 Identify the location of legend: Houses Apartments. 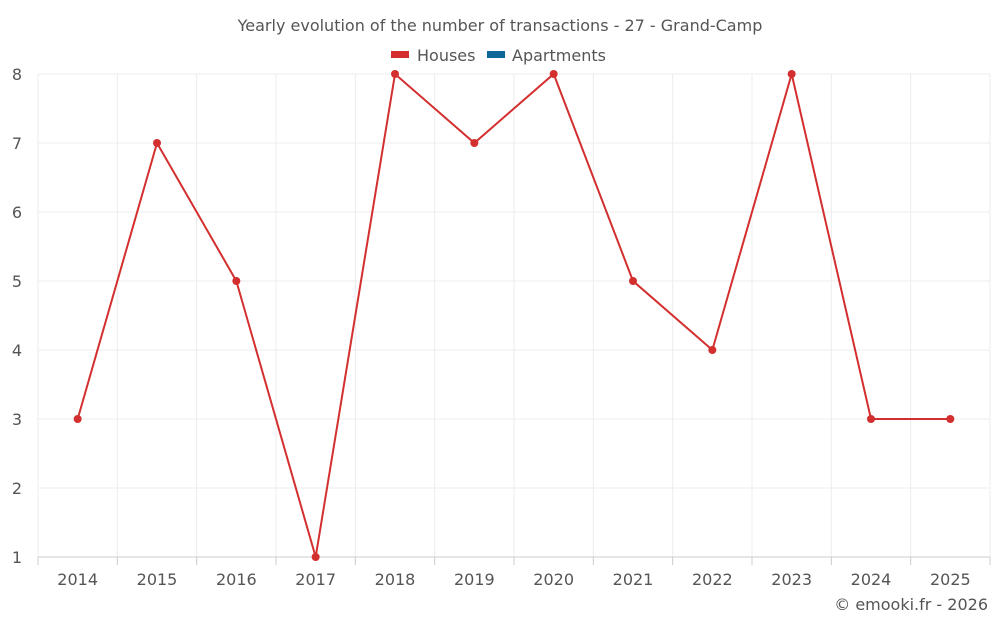
(498, 55).